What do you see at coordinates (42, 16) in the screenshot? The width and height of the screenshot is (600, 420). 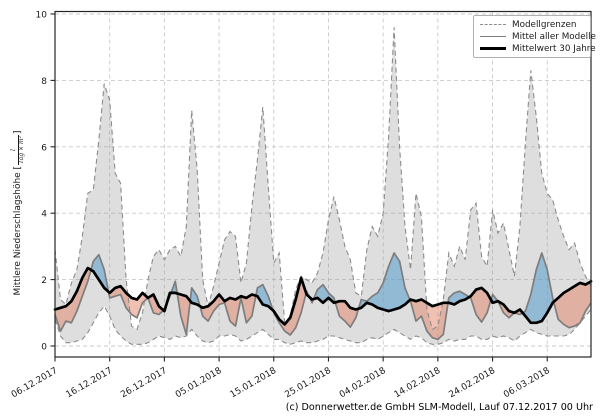 I see `y-tick-label: 10` at bounding box center [42, 16].